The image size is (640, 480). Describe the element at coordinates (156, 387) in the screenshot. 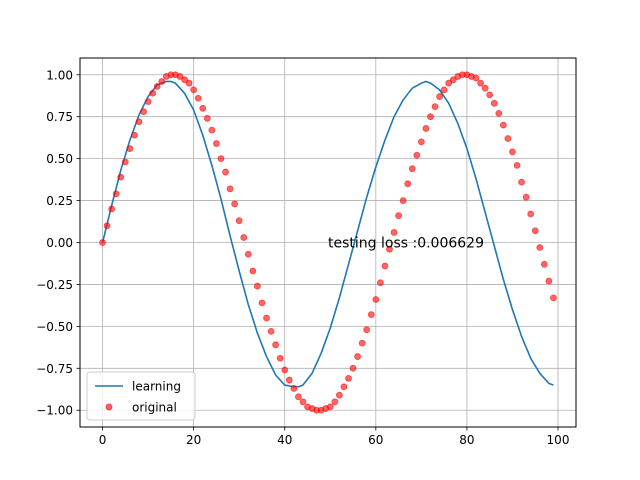

I see `legend-label: learning` at that location.